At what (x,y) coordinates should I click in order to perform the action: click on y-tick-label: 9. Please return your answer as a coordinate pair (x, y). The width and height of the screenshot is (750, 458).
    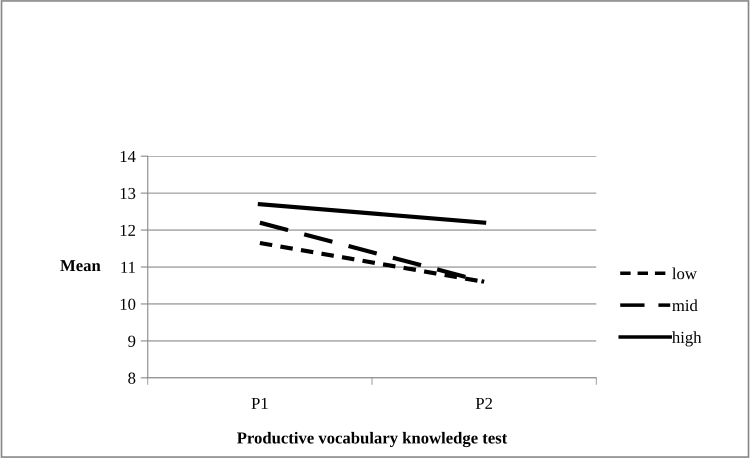
    Looking at the image, I should click on (132, 341).